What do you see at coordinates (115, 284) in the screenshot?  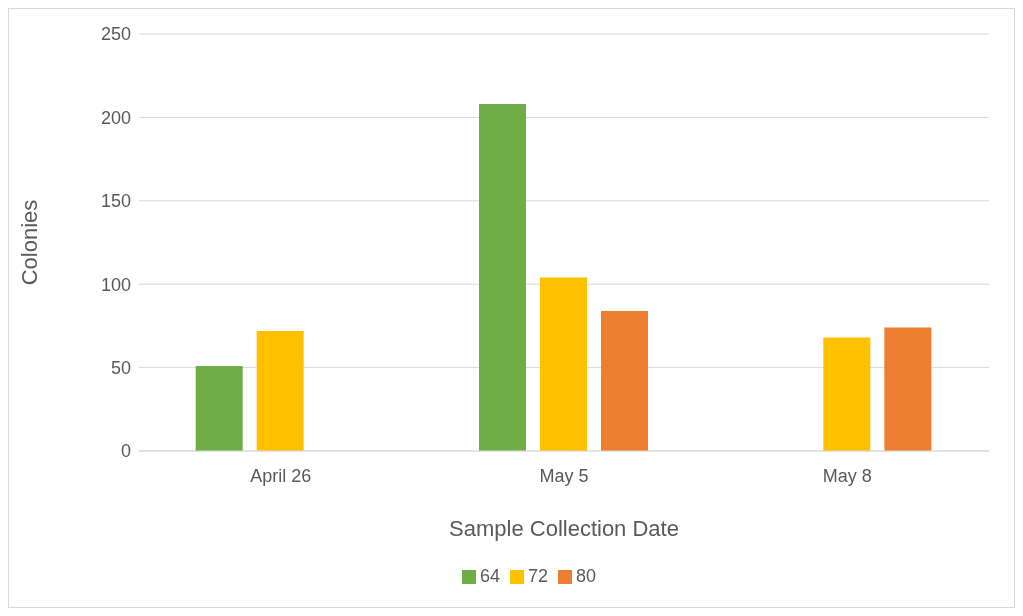 I see `y-tick-label: 100` at bounding box center [115, 284].